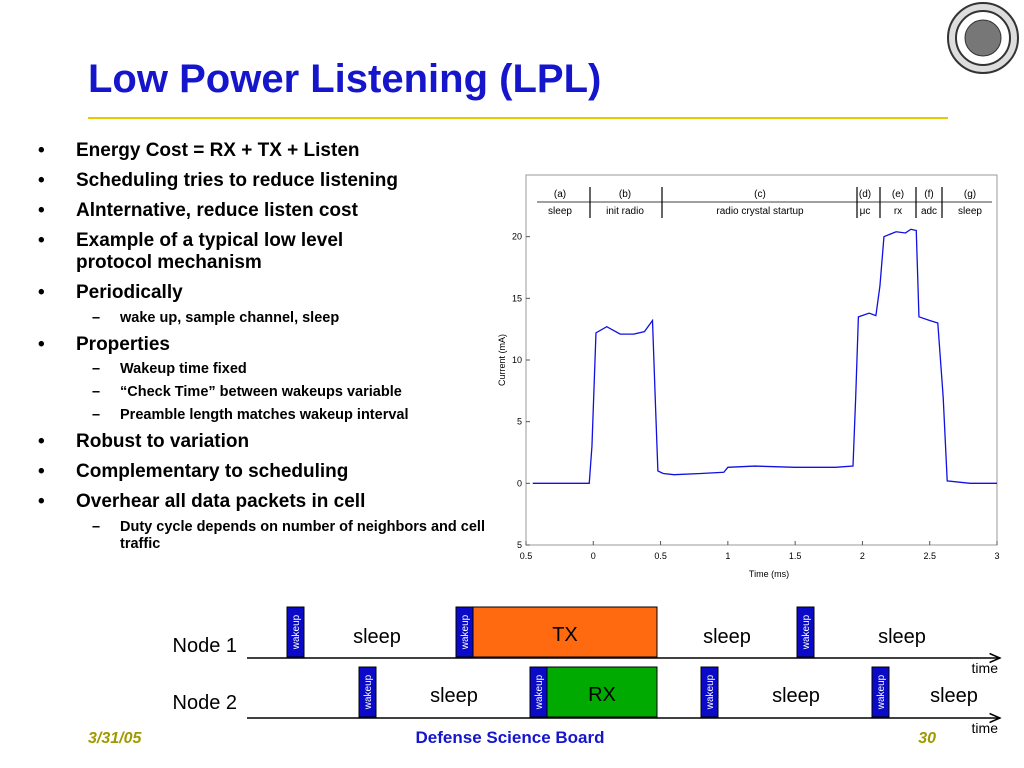 The height and width of the screenshot is (768, 1024). Describe the element at coordinates (262, 293) in the screenshot. I see `bullet: Periodically` at that location.